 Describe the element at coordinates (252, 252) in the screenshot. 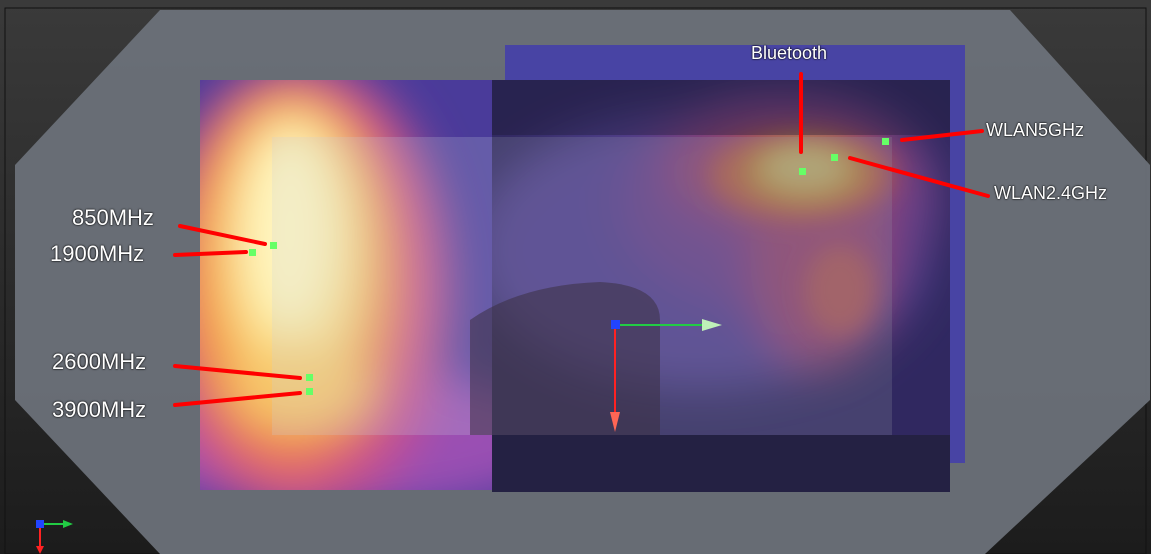

I see `marker-1900` at that location.